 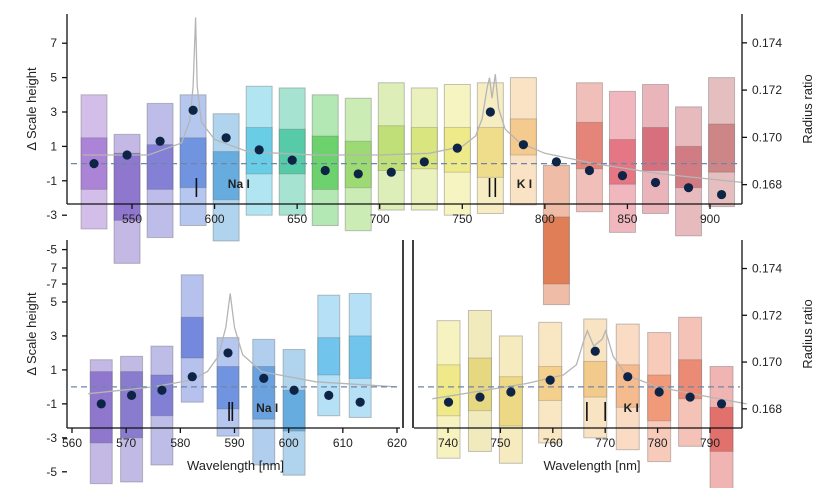 What do you see at coordinates (53, 370) in the screenshot?
I see `y-tick-label: 1` at bounding box center [53, 370].